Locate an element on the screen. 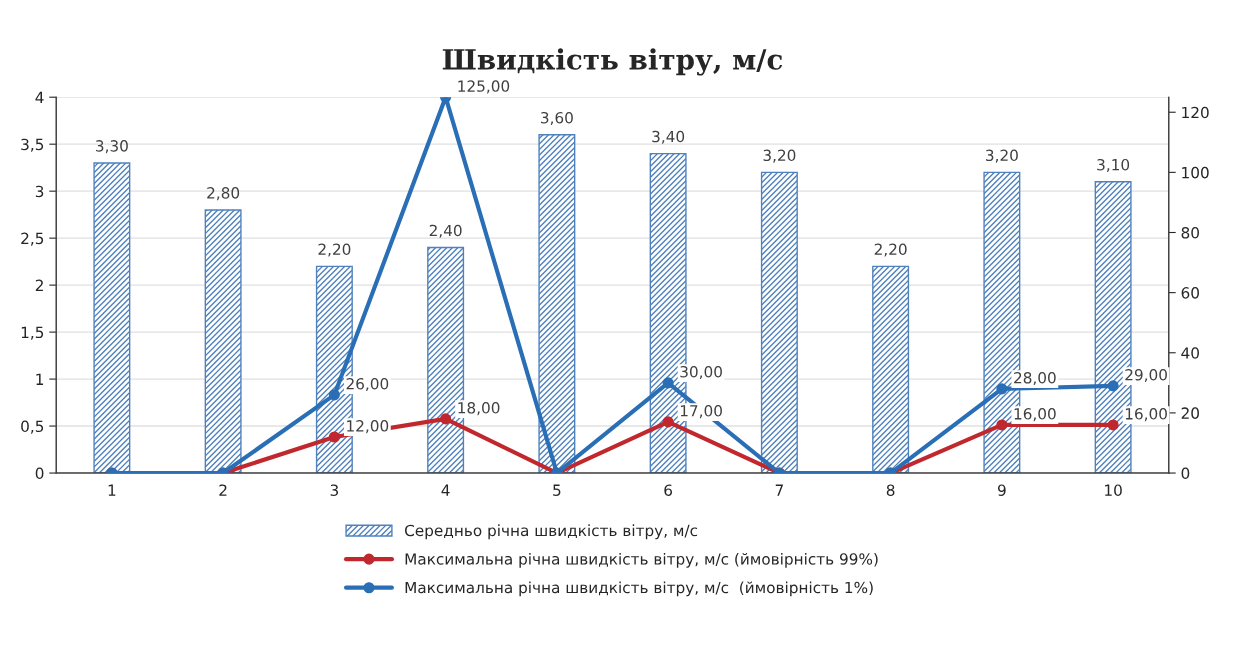  y2-tick-label: 40 is located at coordinates (1190, 353).